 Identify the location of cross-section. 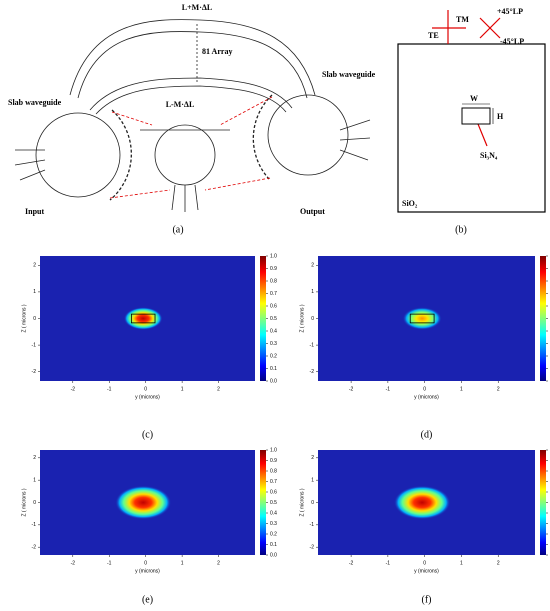
(471, 111).